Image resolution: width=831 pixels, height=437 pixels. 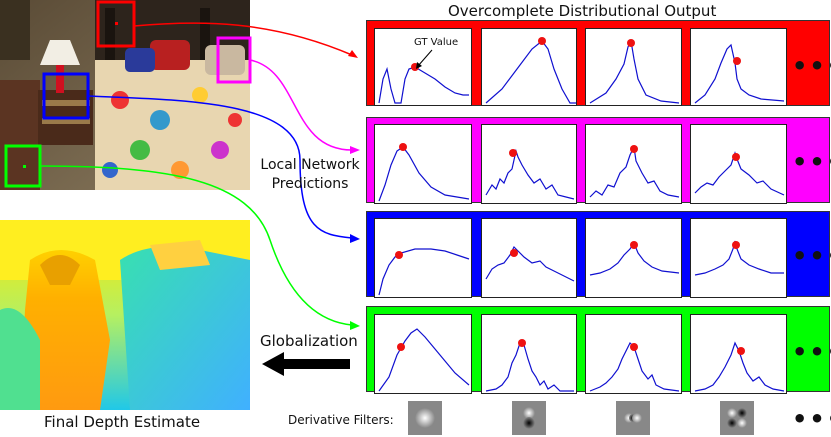 I want to click on final-depth-label: Final Depth Estimate, so click(x=122, y=422).